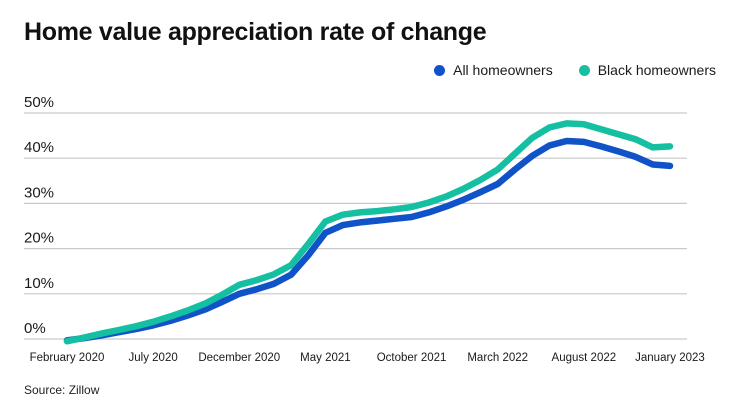 This screenshot has width=740, height=416. Describe the element at coordinates (325, 358) in the screenshot. I see `x-tick-label: May 2021` at that location.